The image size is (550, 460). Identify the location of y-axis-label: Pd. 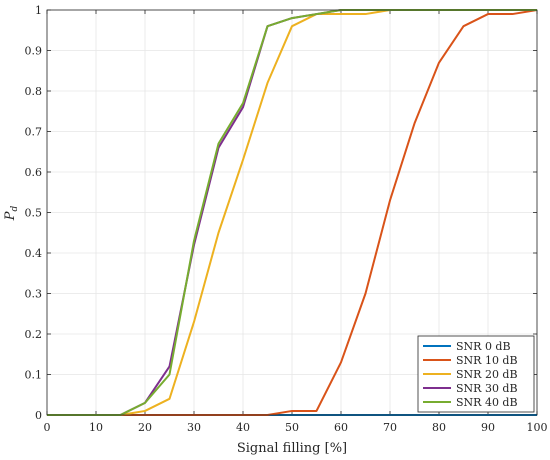
(11, 214).